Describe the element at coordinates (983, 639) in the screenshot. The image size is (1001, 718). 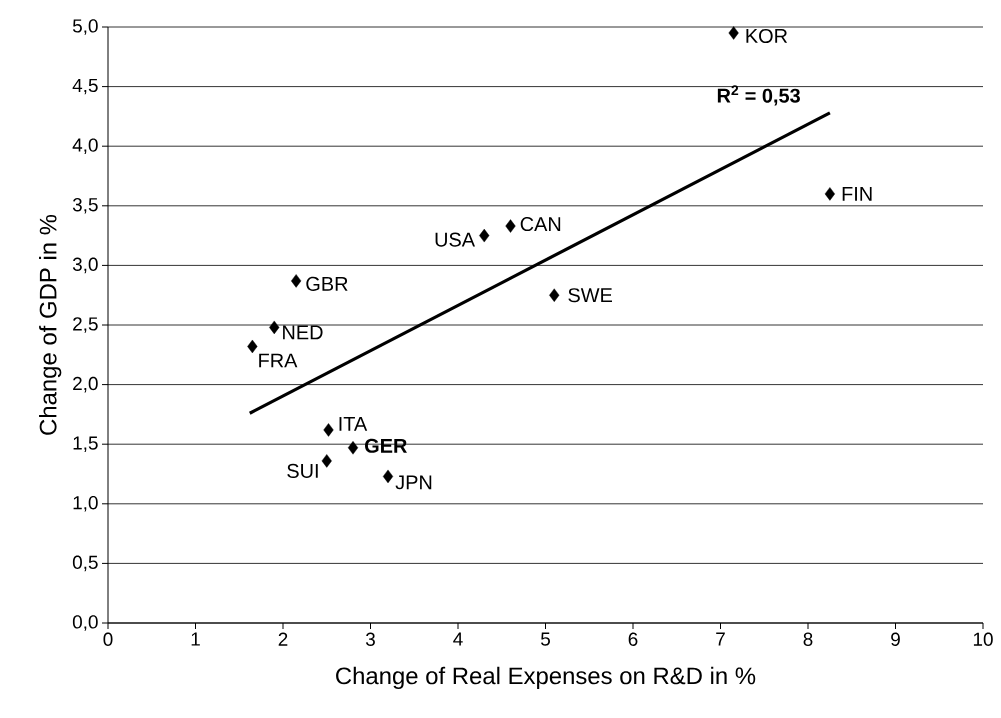
I see `x-tick-label: 10` at that location.